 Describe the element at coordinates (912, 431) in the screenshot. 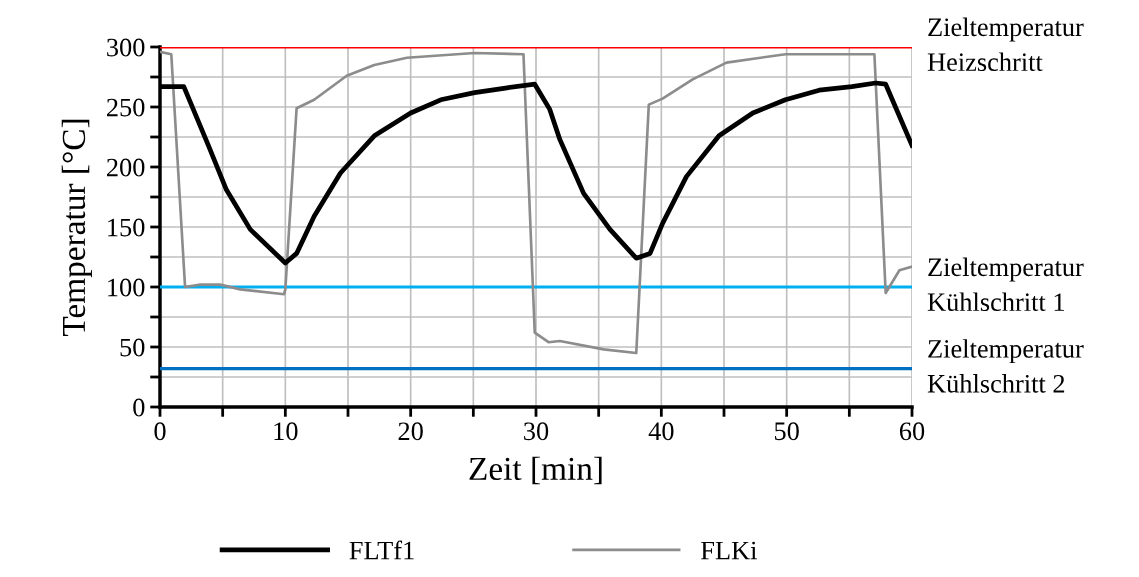

I see `x-tick-label: 60` at that location.